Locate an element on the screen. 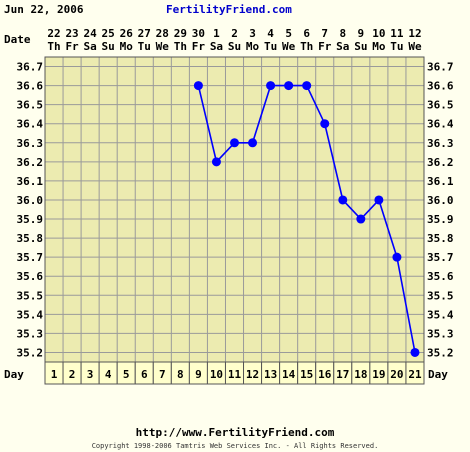 The image size is (470, 452). day-row-label-right: Day is located at coordinates (438, 374).